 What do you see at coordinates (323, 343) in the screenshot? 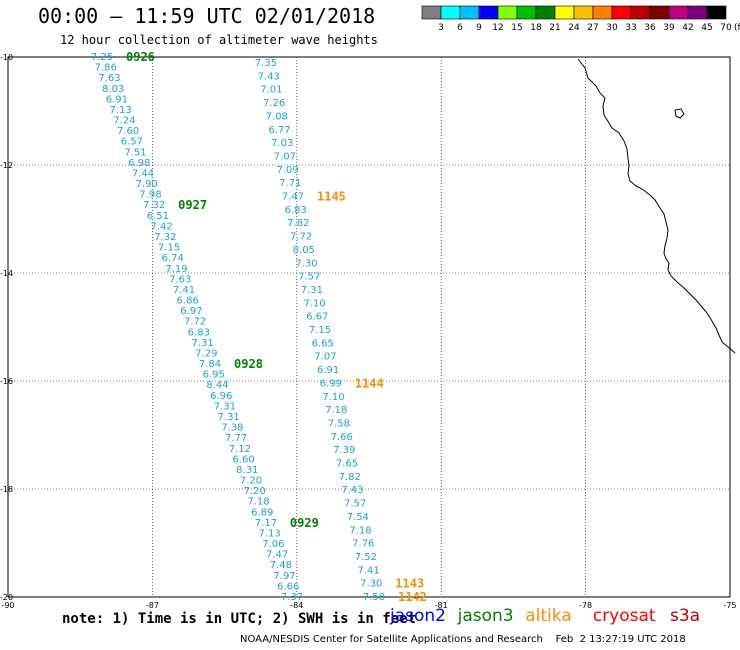
I see `wave-height-value: 6.65` at bounding box center [323, 343].